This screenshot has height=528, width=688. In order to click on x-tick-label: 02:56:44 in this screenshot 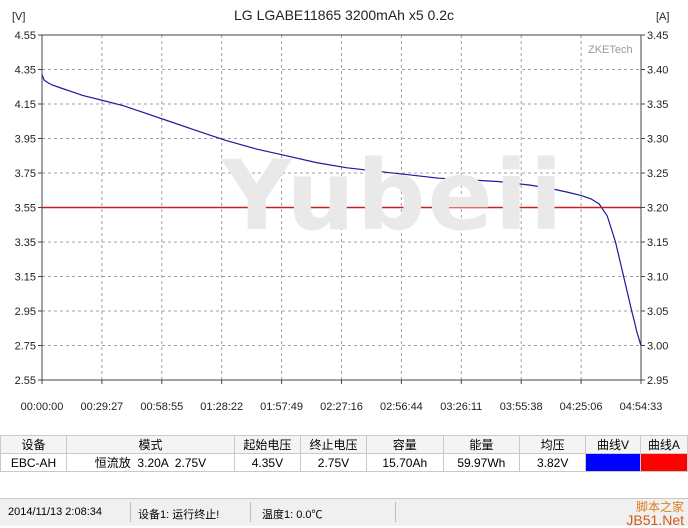, I will do `click(401, 407)`.